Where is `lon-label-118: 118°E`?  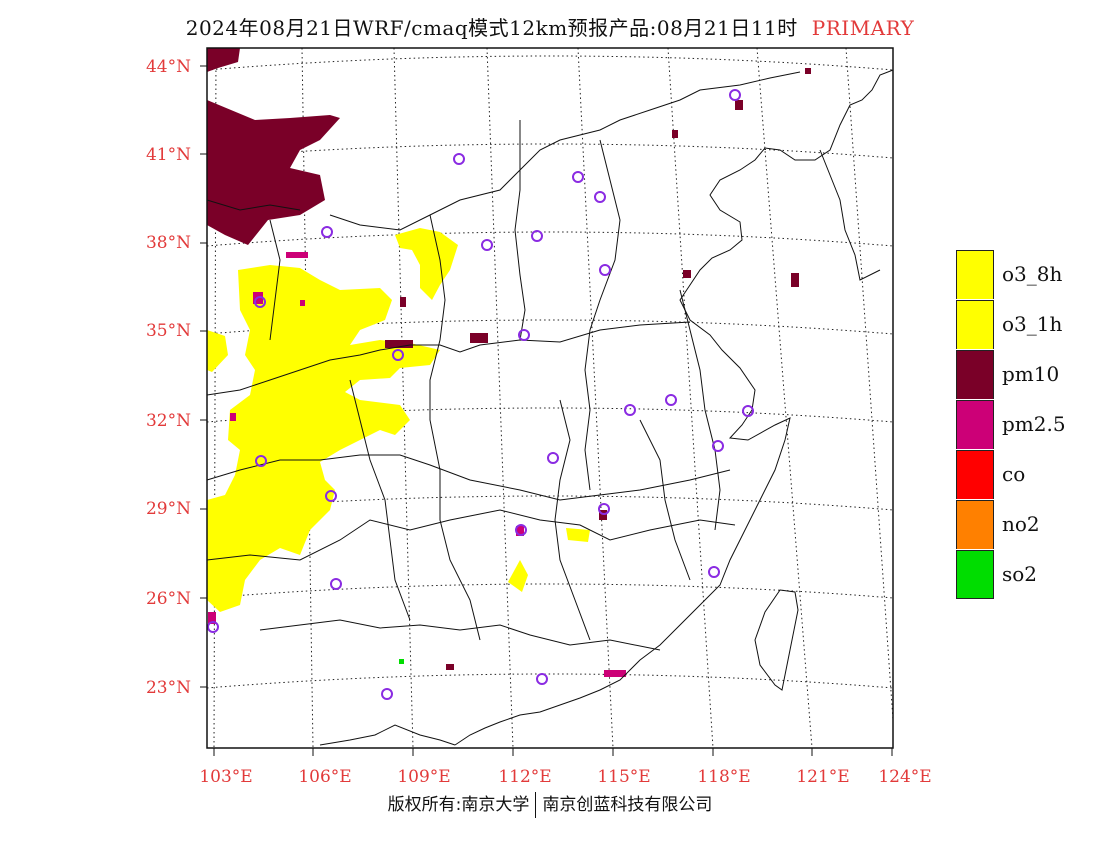
lon-label-118: 118°E is located at coordinates (723, 777).